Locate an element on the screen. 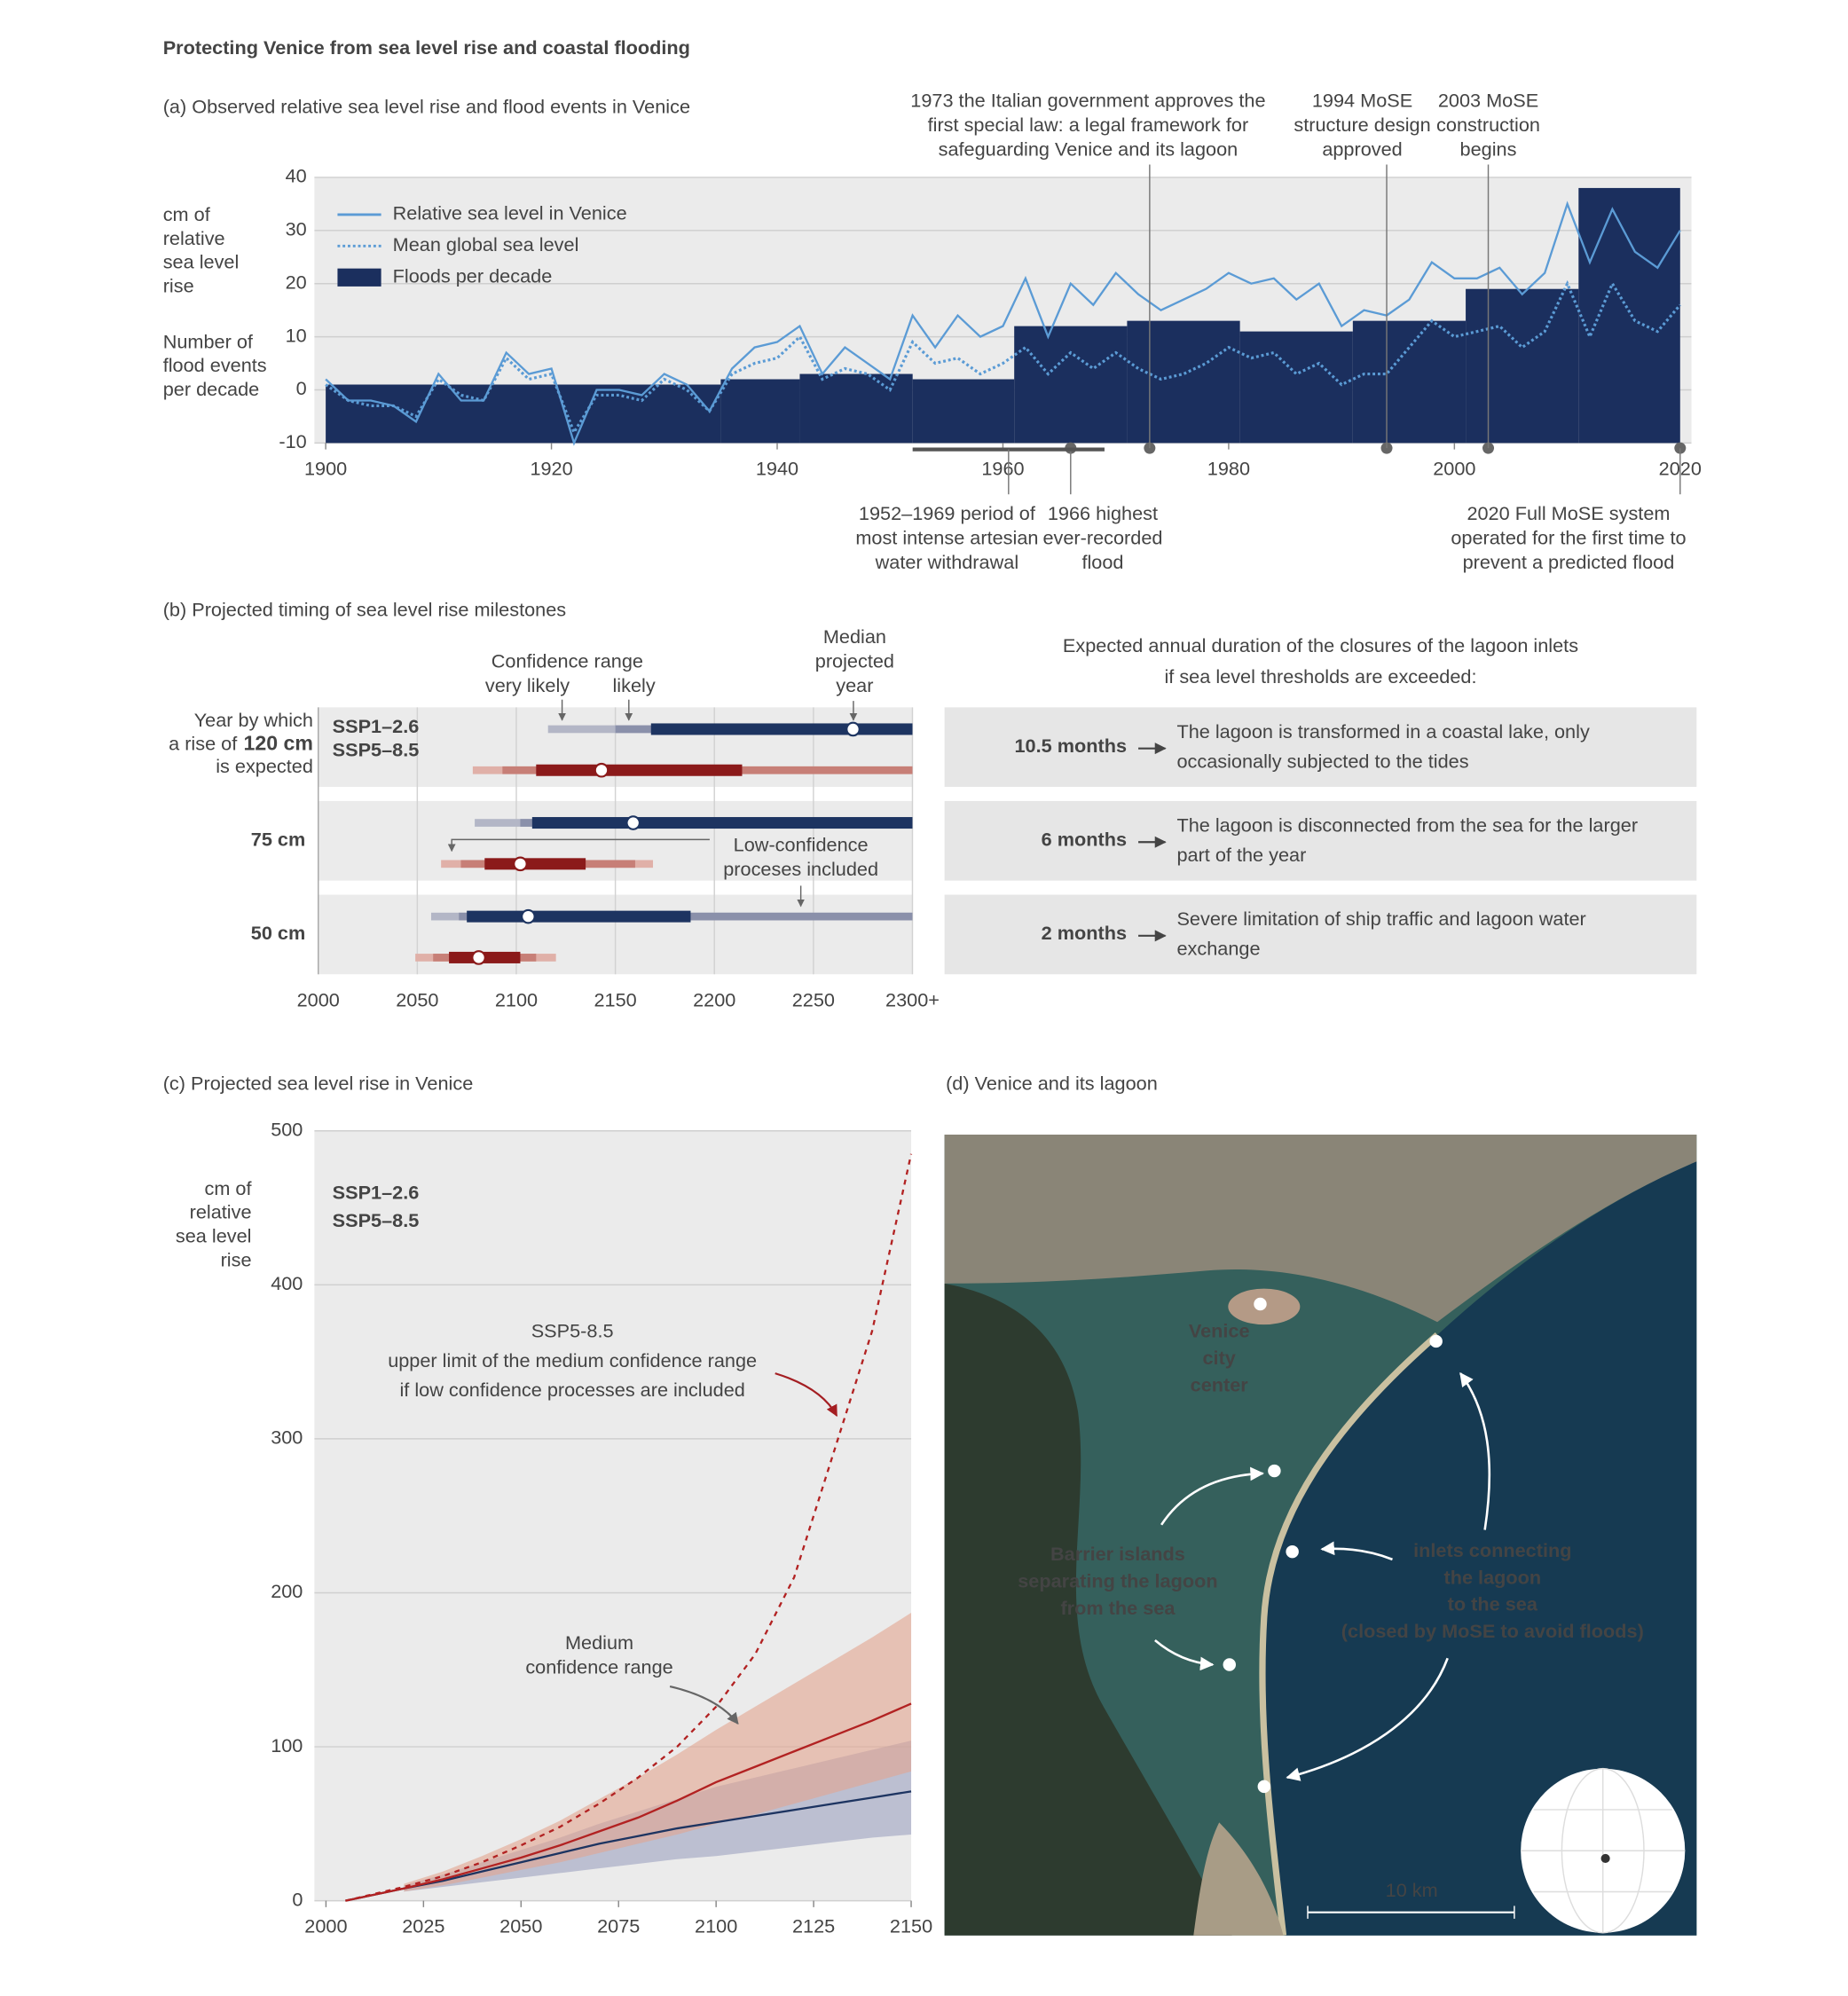 Image resolution: width=1848 pixels, height=1996 pixels. x-tick-label: 2300+ is located at coordinates (912, 999).